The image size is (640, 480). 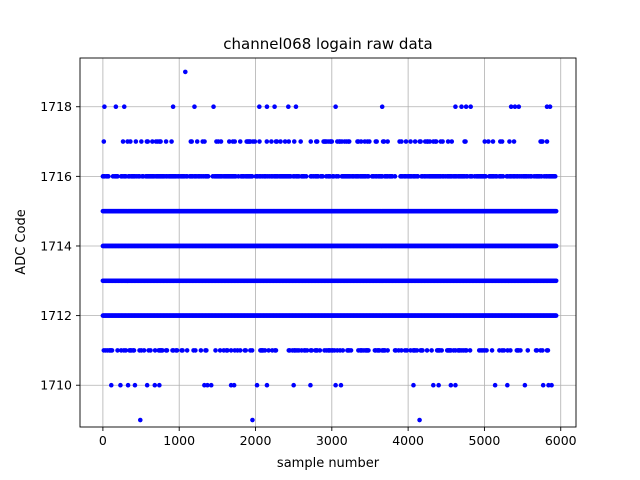 What do you see at coordinates (485, 440) in the screenshot?
I see `x-tick-label: 5000` at bounding box center [485, 440].